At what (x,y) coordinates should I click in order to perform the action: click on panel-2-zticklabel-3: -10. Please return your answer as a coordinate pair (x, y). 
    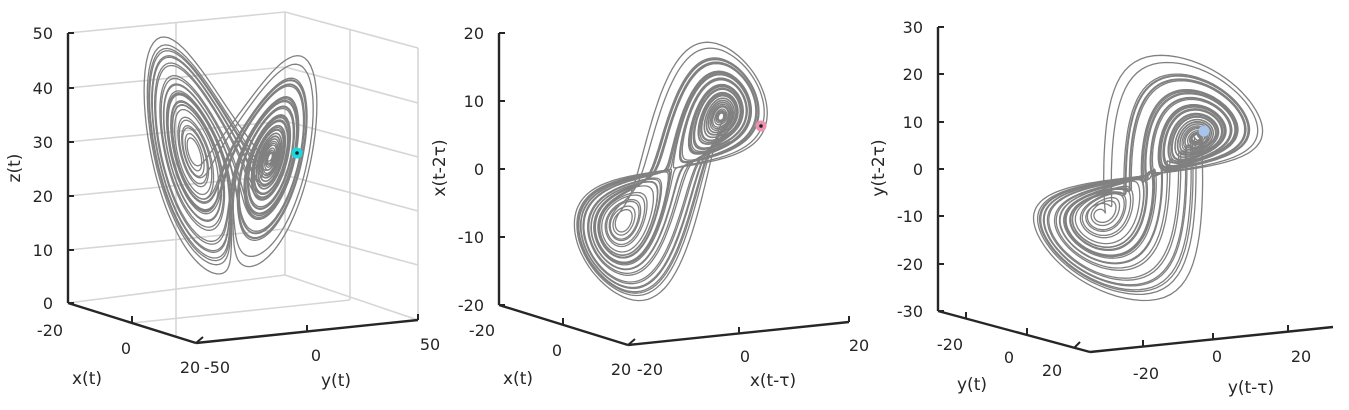
    Looking at the image, I should click on (471, 237).